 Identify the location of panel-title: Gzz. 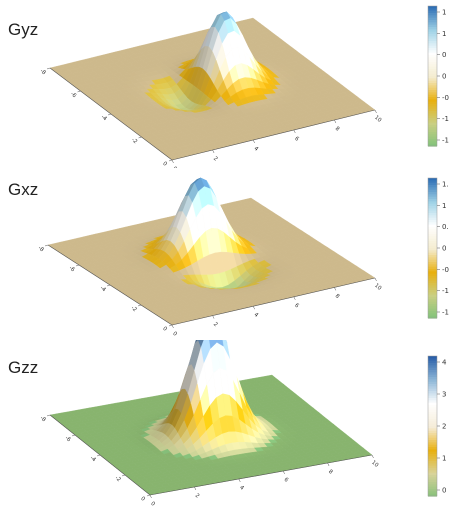
(23, 367).